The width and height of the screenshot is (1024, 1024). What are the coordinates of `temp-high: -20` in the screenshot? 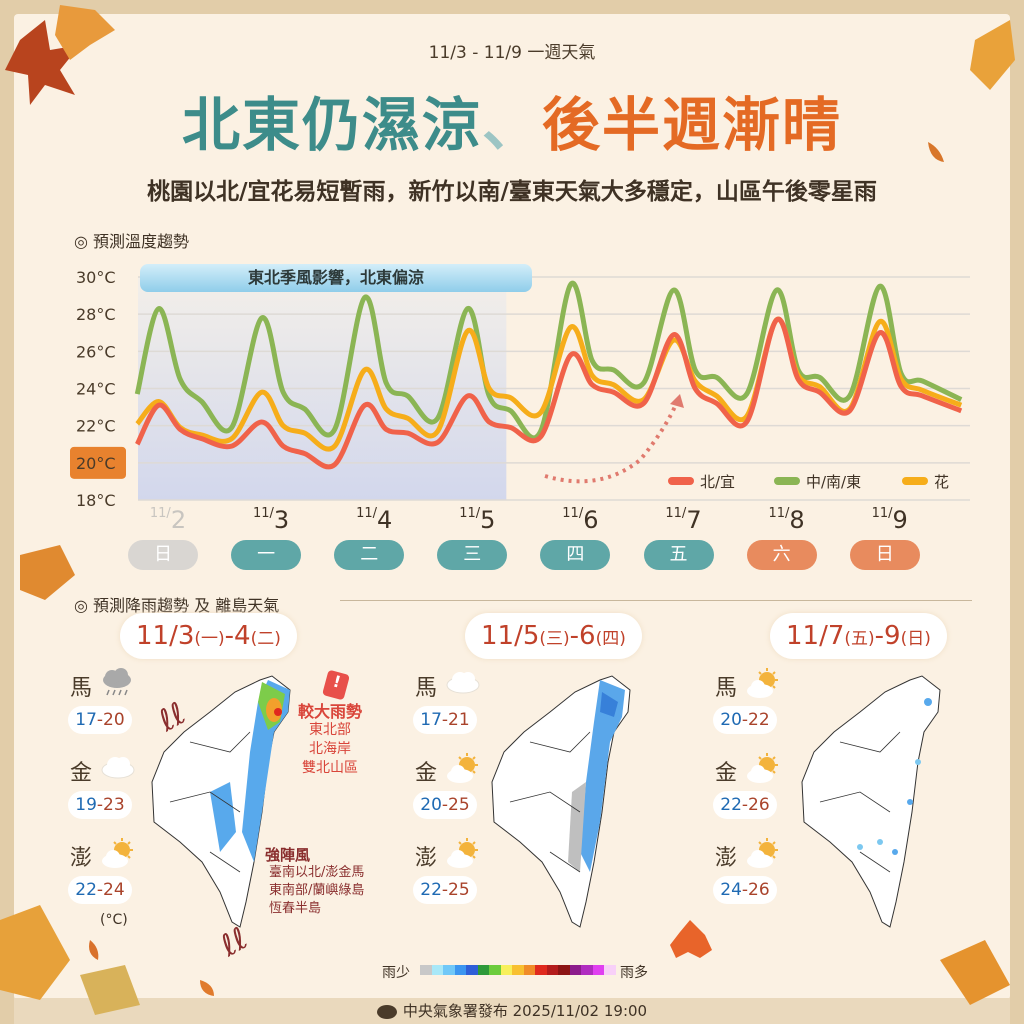 It's located at (110, 720).